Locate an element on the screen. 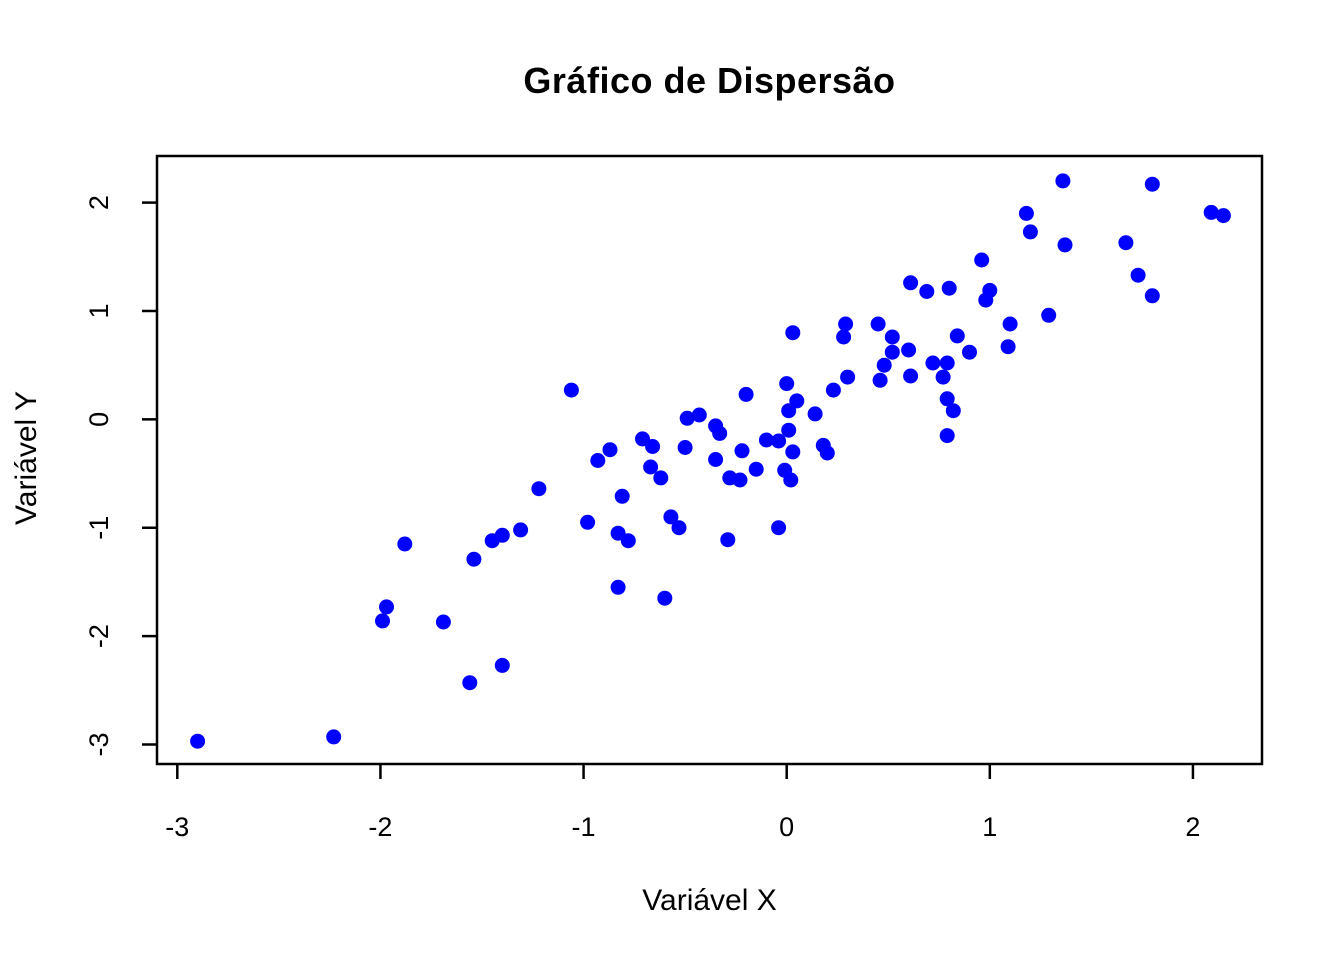  x-tick-label: 2 is located at coordinates (1192, 827).